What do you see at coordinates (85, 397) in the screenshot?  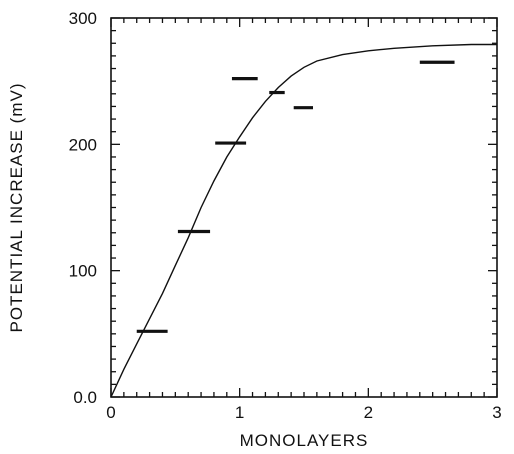 I see `y-tick-label: 0.0` at bounding box center [85, 397].